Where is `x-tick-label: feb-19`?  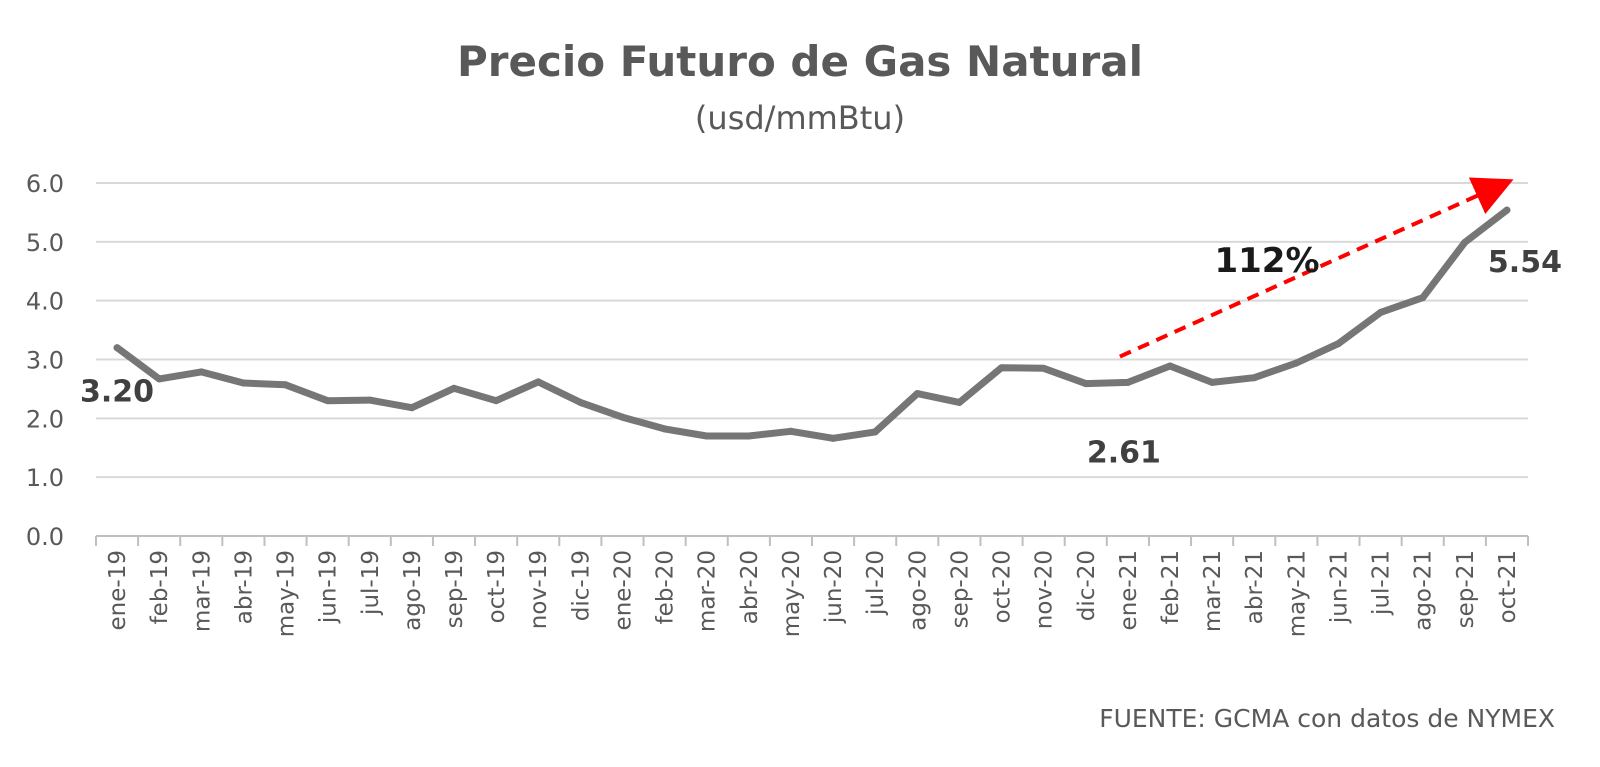 x-tick-label: feb-19 is located at coordinates (160, 587).